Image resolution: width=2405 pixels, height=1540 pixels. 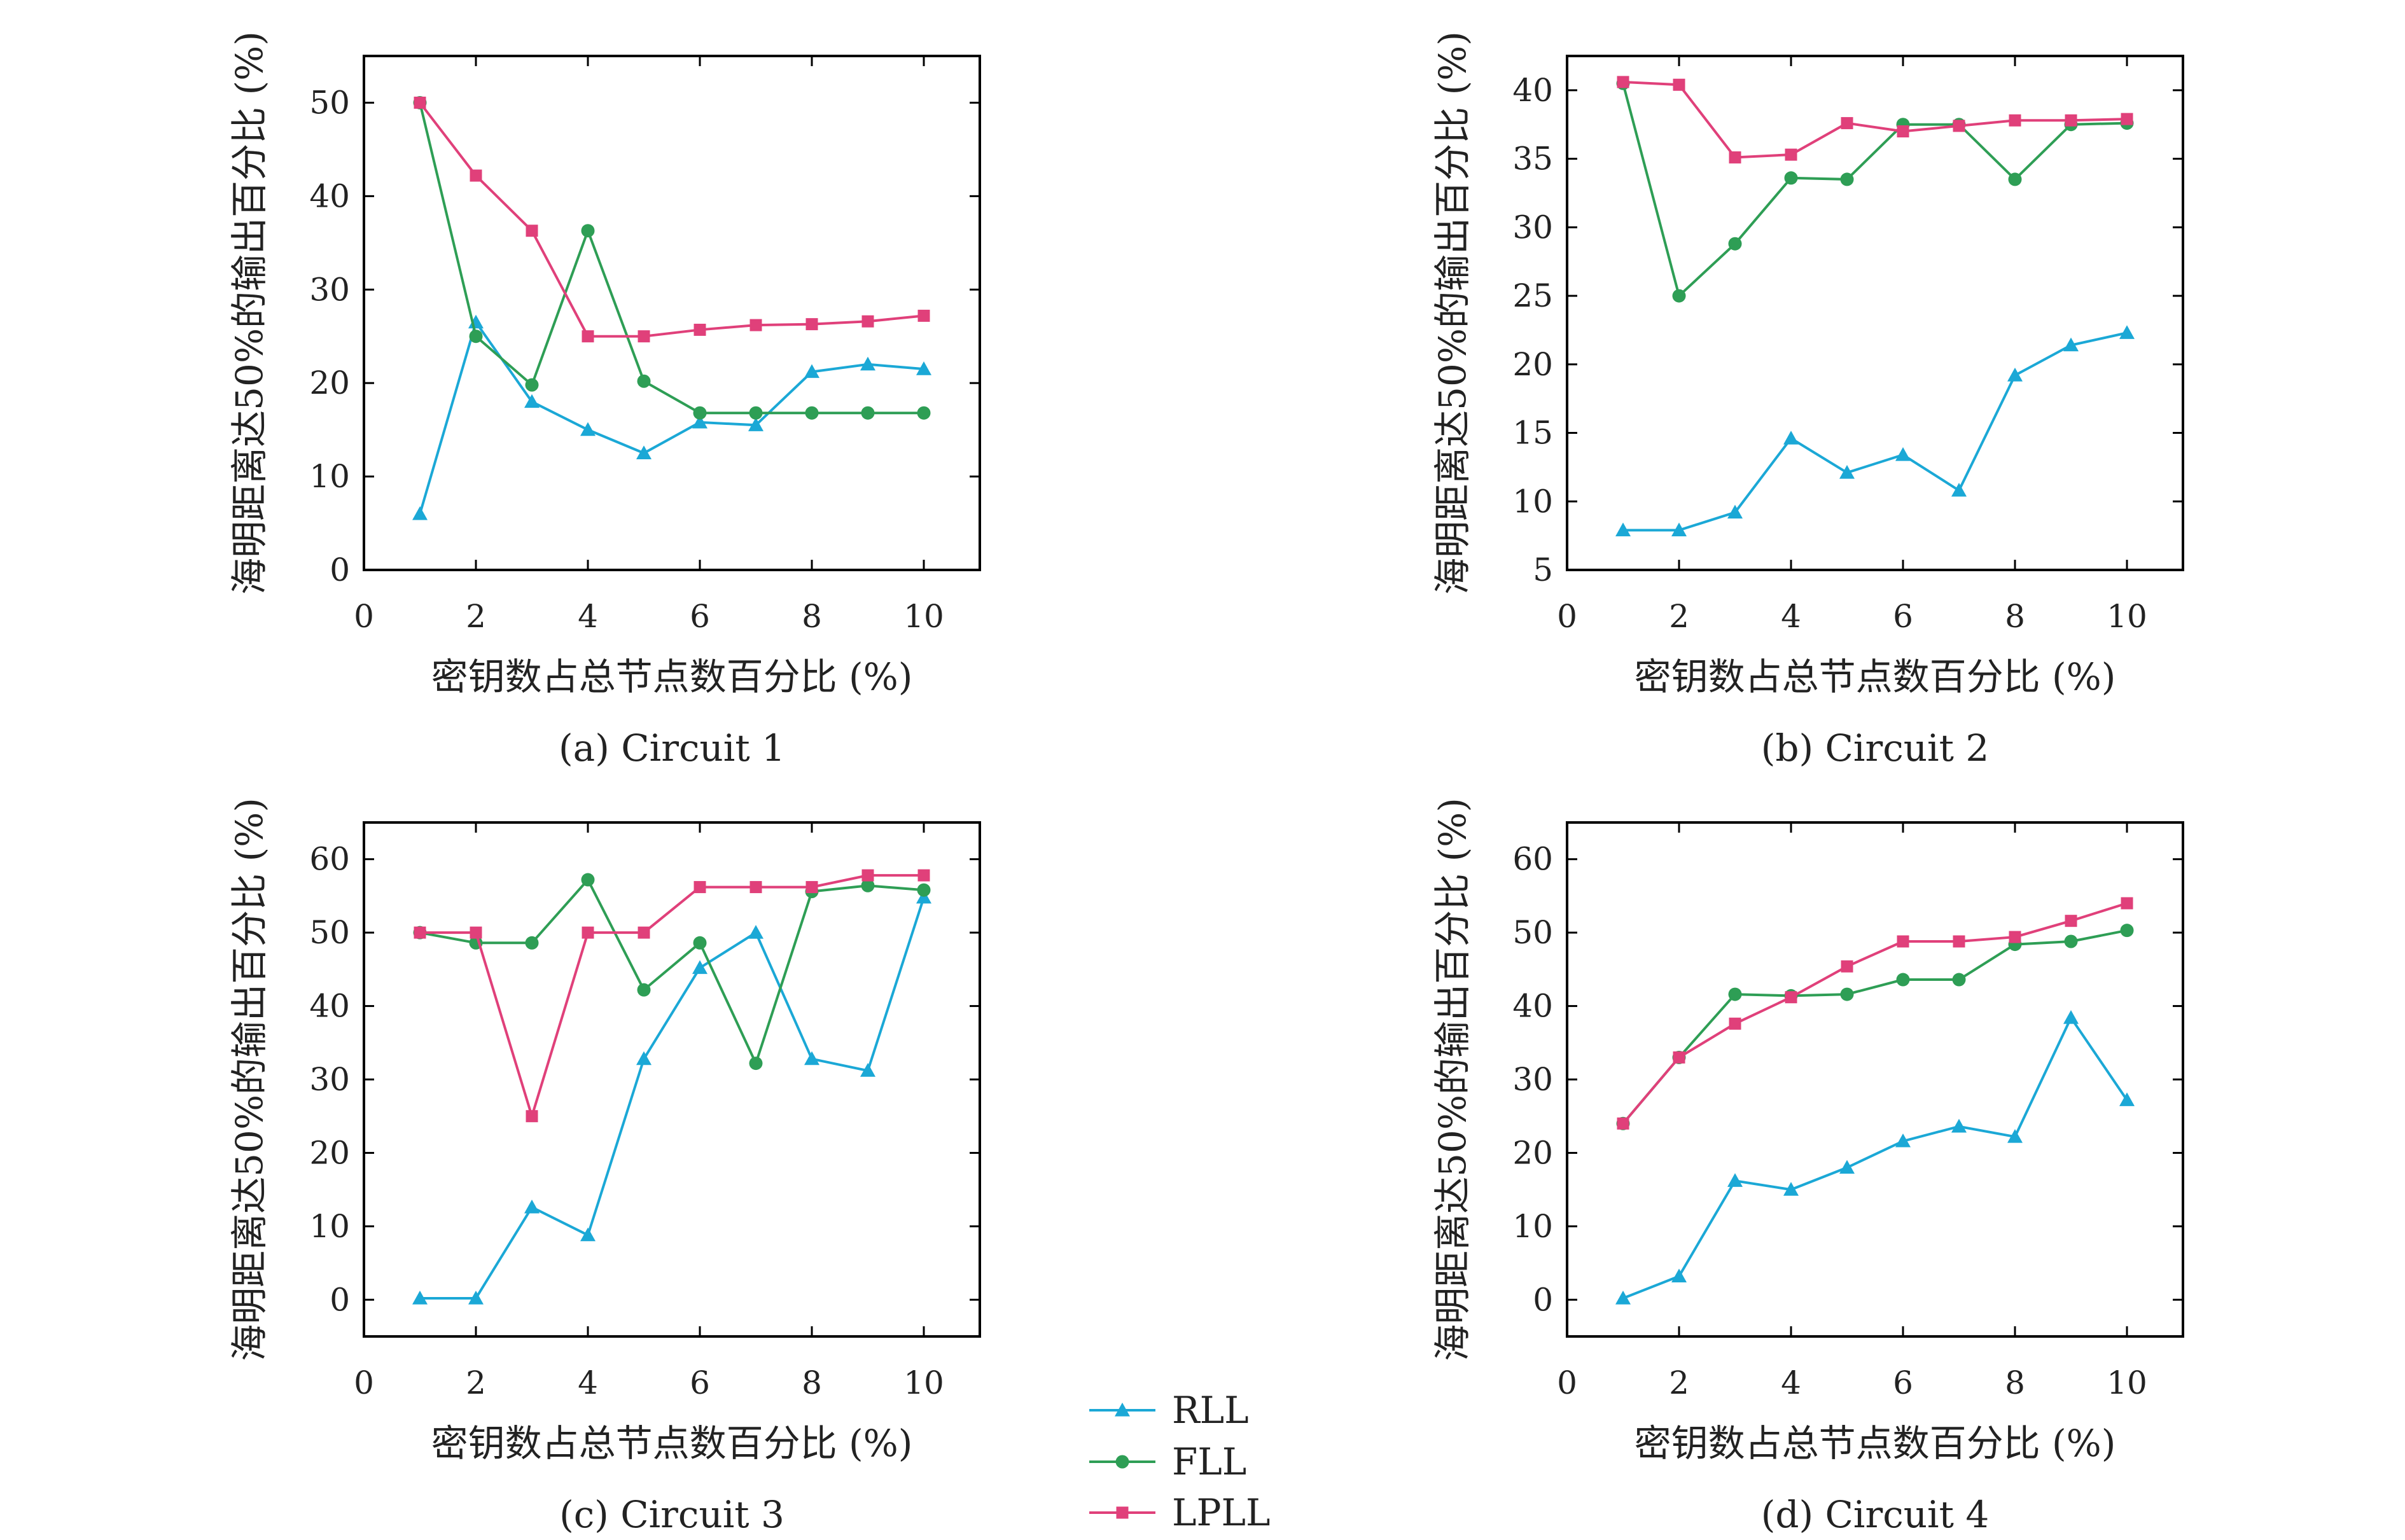 I want to click on y-tick-label: 10, so click(x=1533, y=1226).